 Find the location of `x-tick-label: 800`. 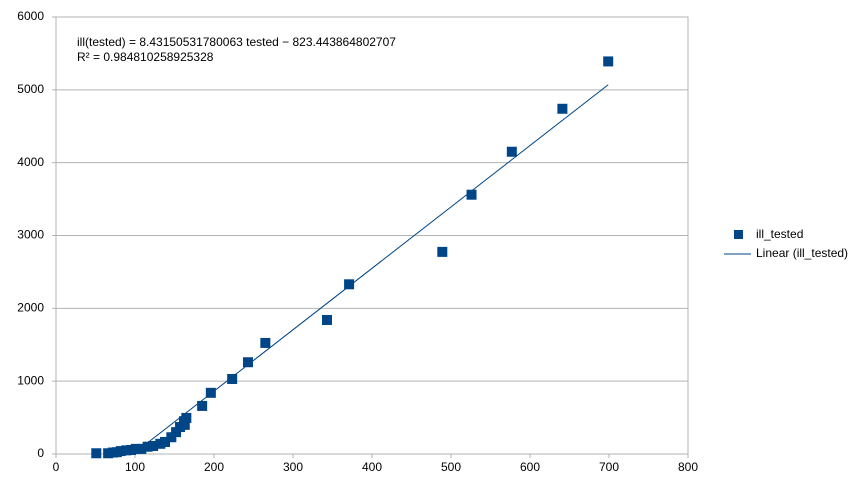

x-tick-label: 800 is located at coordinates (688, 467).